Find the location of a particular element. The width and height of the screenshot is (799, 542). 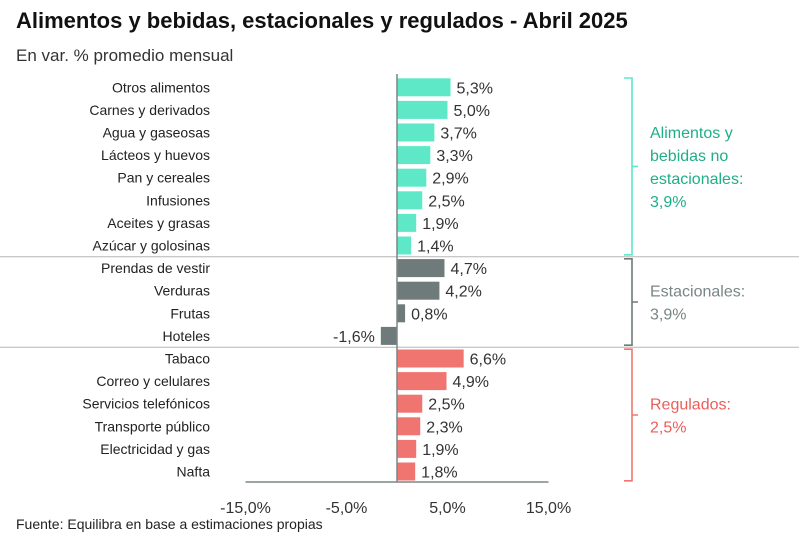

group-label: bebidas no is located at coordinates (689, 156).